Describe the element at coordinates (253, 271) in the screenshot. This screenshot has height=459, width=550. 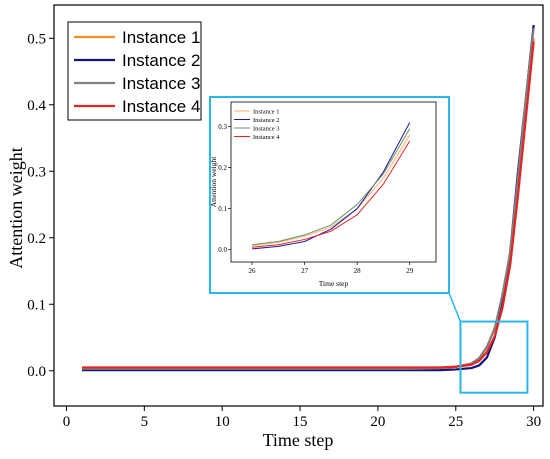
I see `inset-x-tick-label: 26` at that location.